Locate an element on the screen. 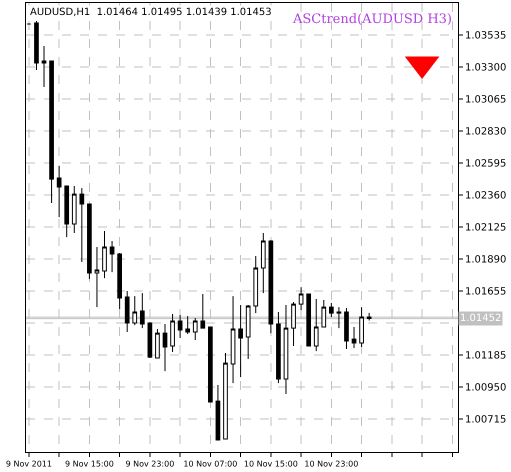 This screenshot has width=511, height=472. y-tick-label: 1.03300 is located at coordinates (485, 68).